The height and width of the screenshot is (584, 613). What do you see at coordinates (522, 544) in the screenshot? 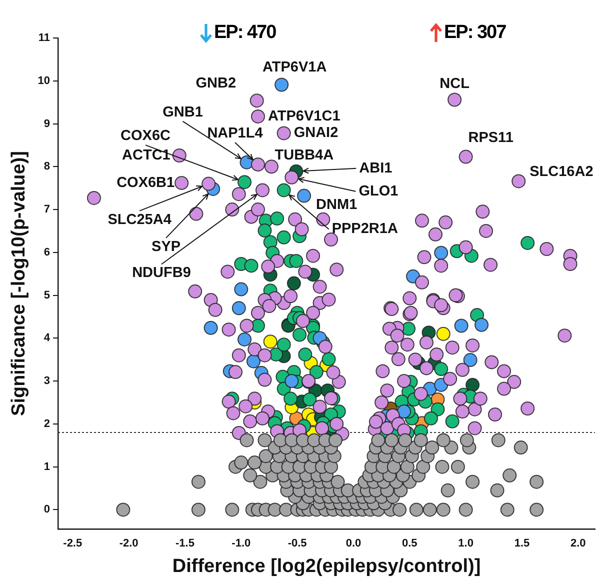
I see `x-tick-label: 1.5` at bounding box center [522, 544].